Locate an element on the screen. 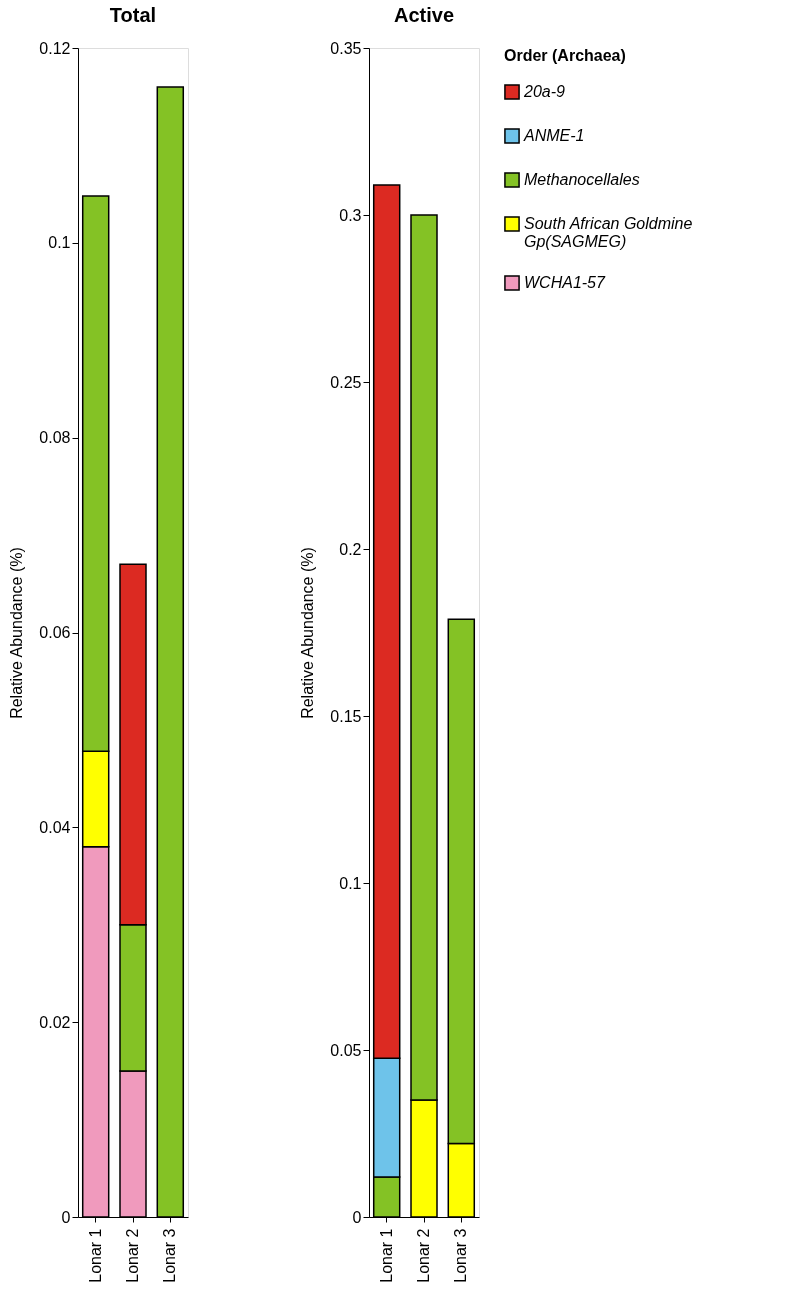 The image size is (810, 1308). y-tick-label: 0.2 is located at coordinates (350, 549).